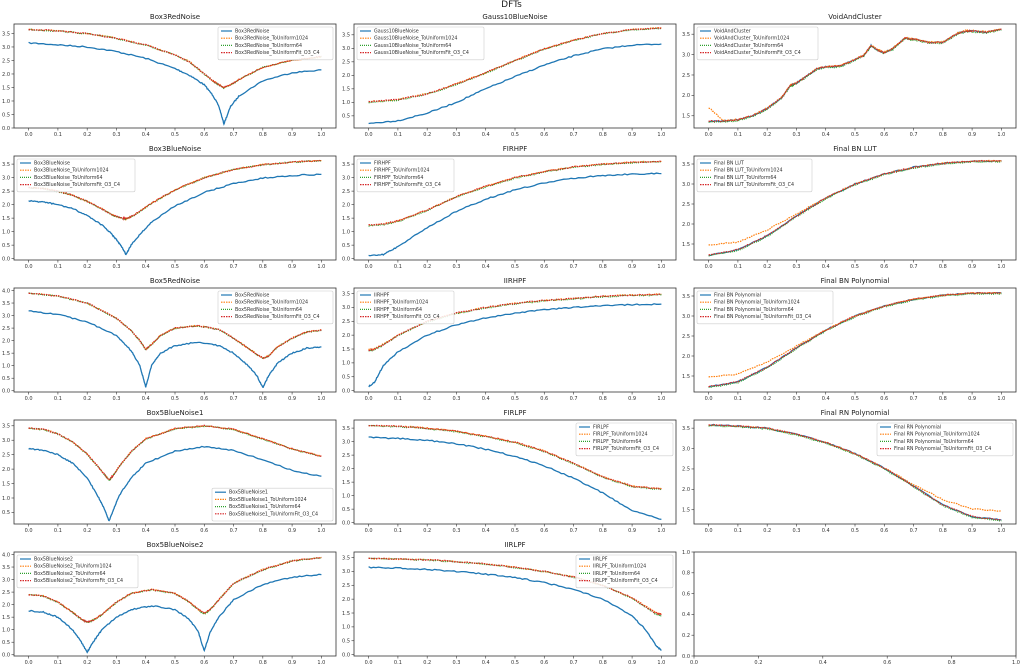 The width and height of the screenshot is (1023, 672). I want to click on legend-label: Final BN LUT_ToUniform64, so click(745, 178).